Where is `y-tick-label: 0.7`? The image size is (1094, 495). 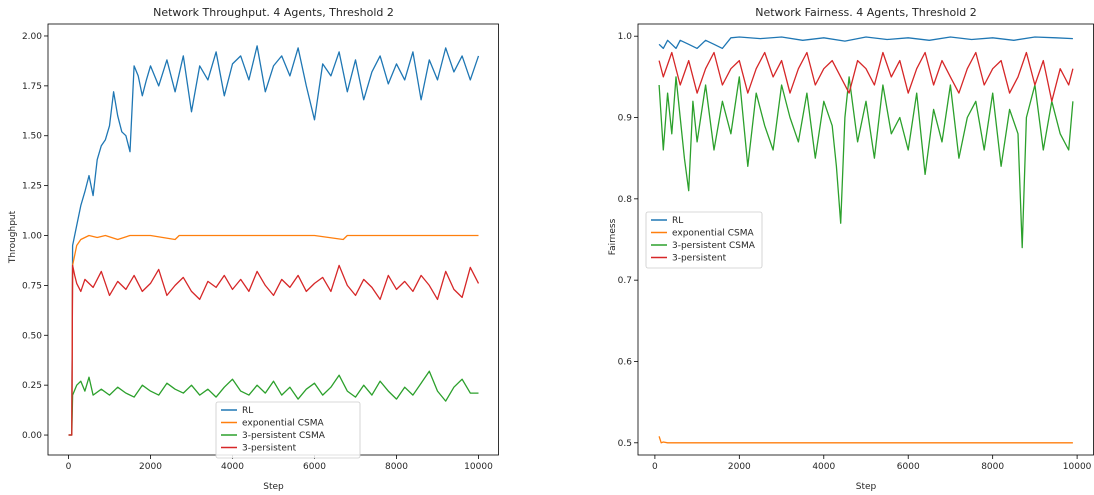 y-tick-label: 0.7 is located at coordinates (625, 281).